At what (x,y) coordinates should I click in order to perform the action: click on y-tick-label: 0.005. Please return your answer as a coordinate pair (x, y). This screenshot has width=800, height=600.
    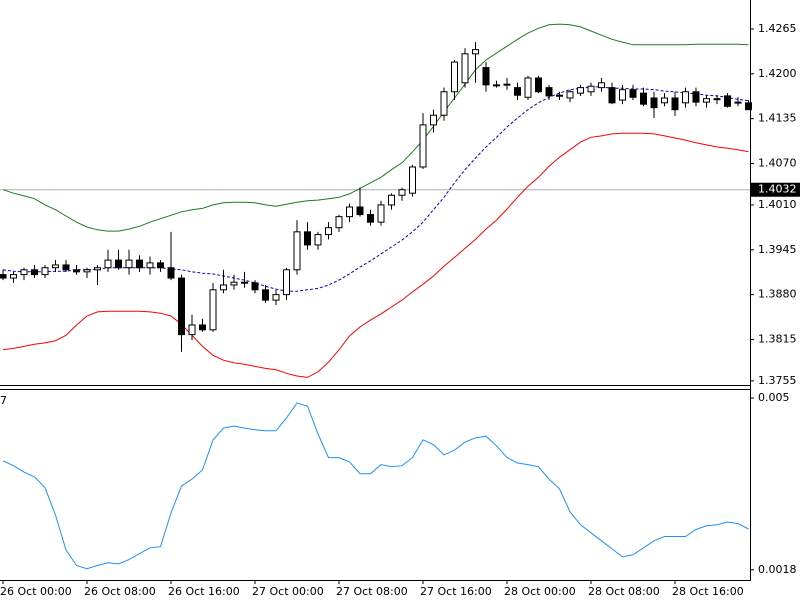
    Looking at the image, I should click on (774, 397).